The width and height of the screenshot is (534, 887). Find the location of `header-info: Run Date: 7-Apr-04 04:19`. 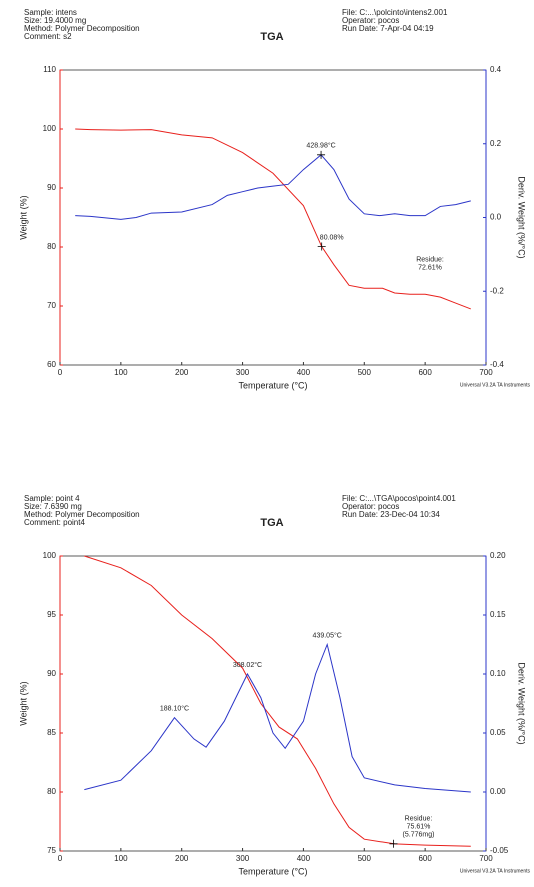

header-info: Run Date: 7-Apr-04 04:19 is located at coordinates (388, 28).